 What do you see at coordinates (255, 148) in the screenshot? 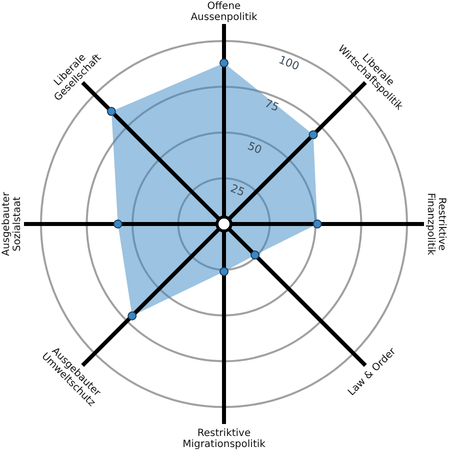
I see `y-tick-label: 50` at bounding box center [255, 148].